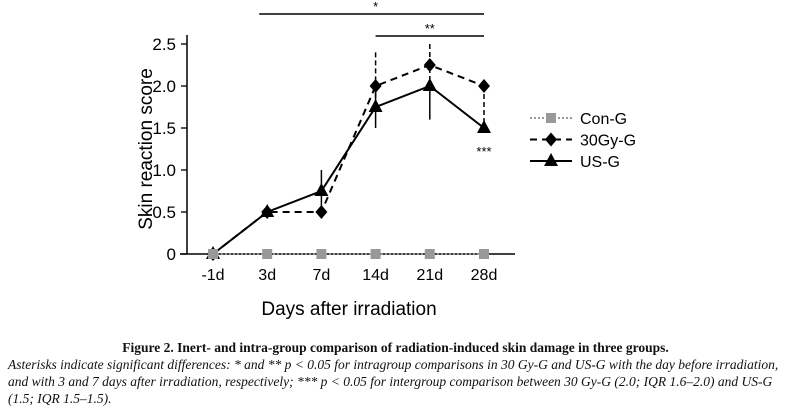  What do you see at coordinates (484, 275) in the screenshot?
I see `x-tick-label: 28d` at bounding box center [484, 275].